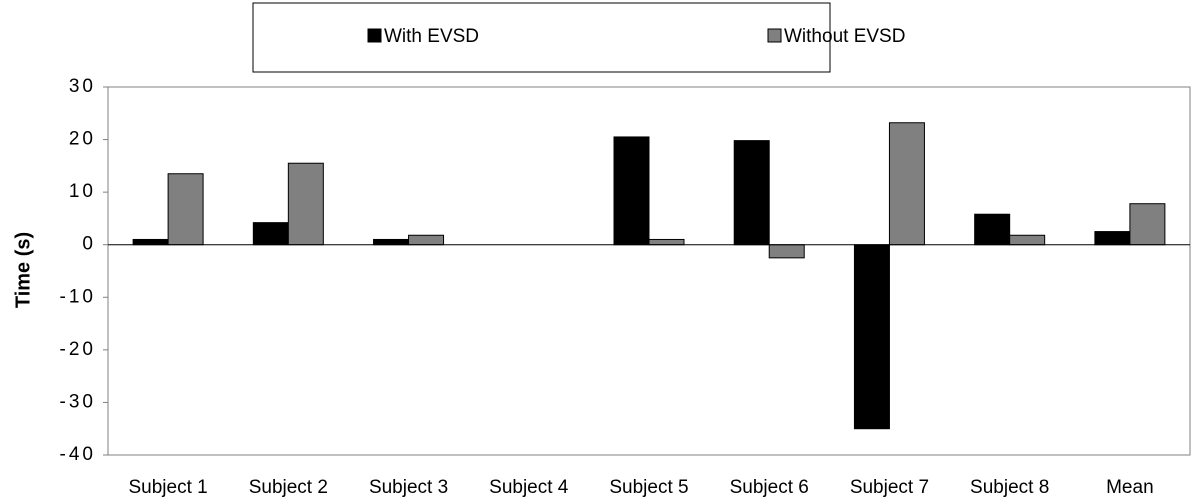 This screenshot has height=502, width=1193. I want to click on x-tick-label: Subject 5, so click(648, 487).